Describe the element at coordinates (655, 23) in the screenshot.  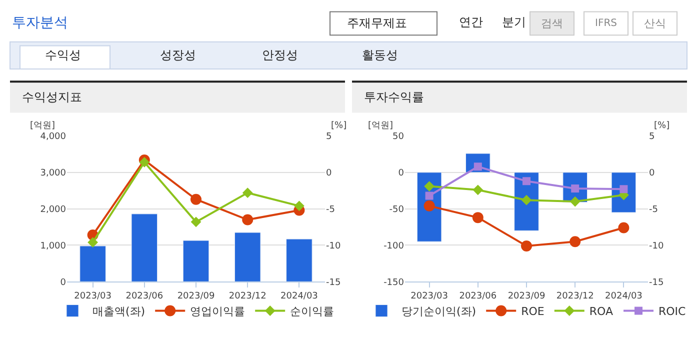
I see `text: 산식` at that location.